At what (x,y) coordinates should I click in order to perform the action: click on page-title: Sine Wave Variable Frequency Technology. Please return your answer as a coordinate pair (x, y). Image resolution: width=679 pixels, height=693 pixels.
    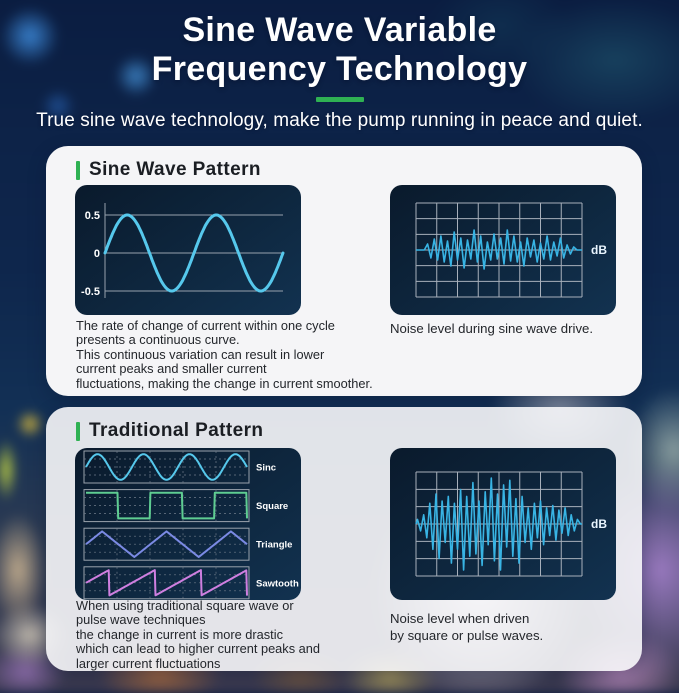
    Looking at the image, I should click on (339, 50).